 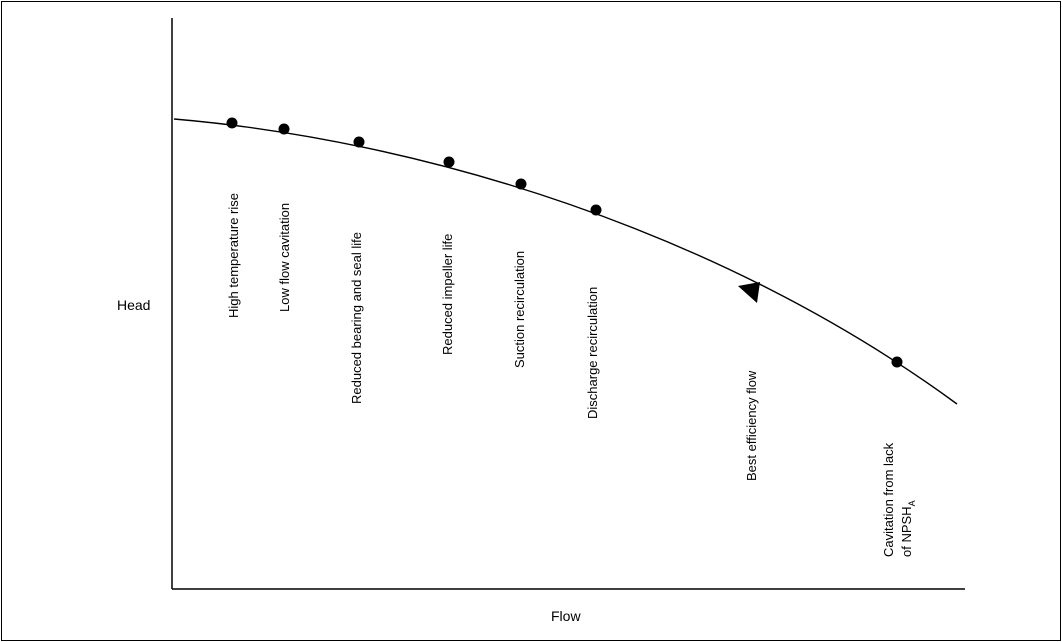 What do you see at coordinates (447, 294) in the screenshot?
I see `label-reduced-impeller-life: Reduced impeller life` at bounding box center [447, 294].